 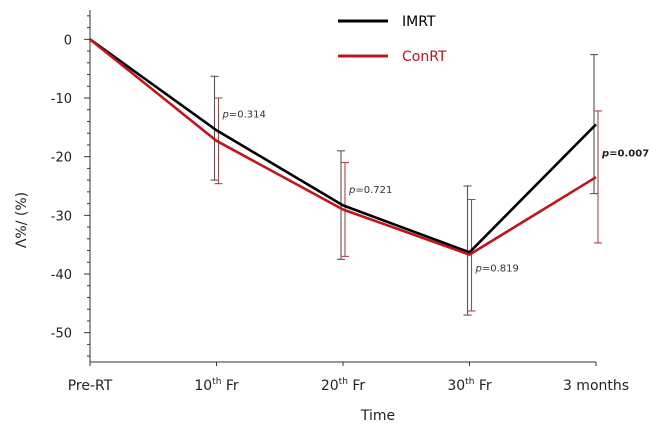 I want to click on x-tick-label: 20th Fr, so click(x=343, y=385).